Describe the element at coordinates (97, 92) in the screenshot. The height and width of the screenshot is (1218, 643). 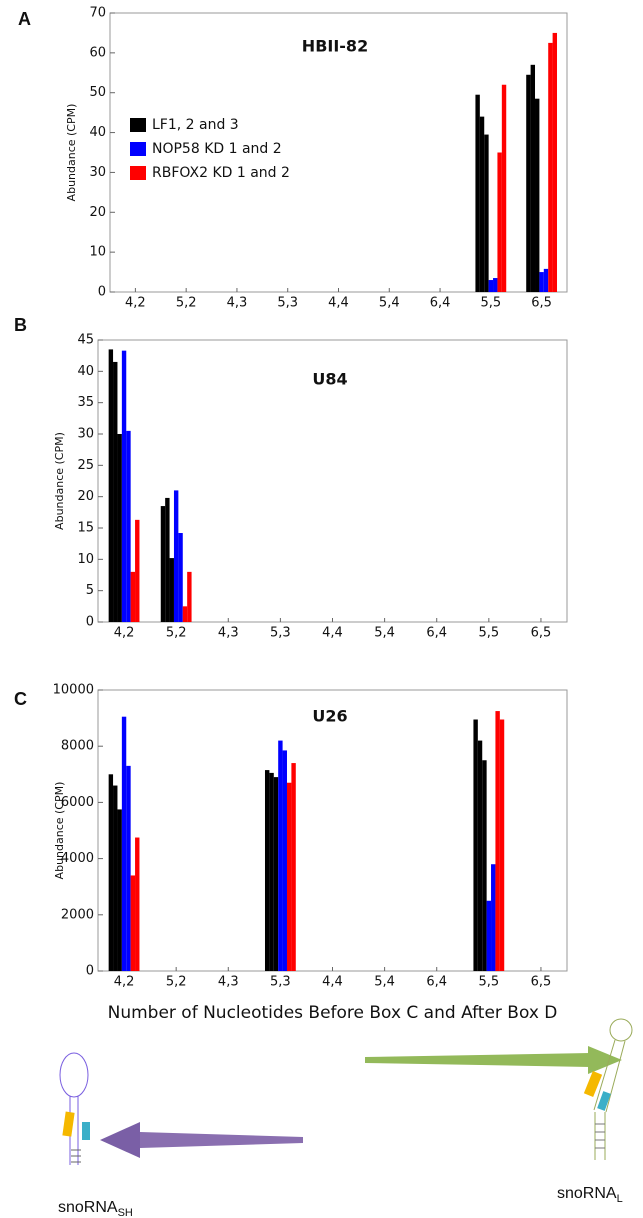
I see `y-tick-label: 50` at that location.